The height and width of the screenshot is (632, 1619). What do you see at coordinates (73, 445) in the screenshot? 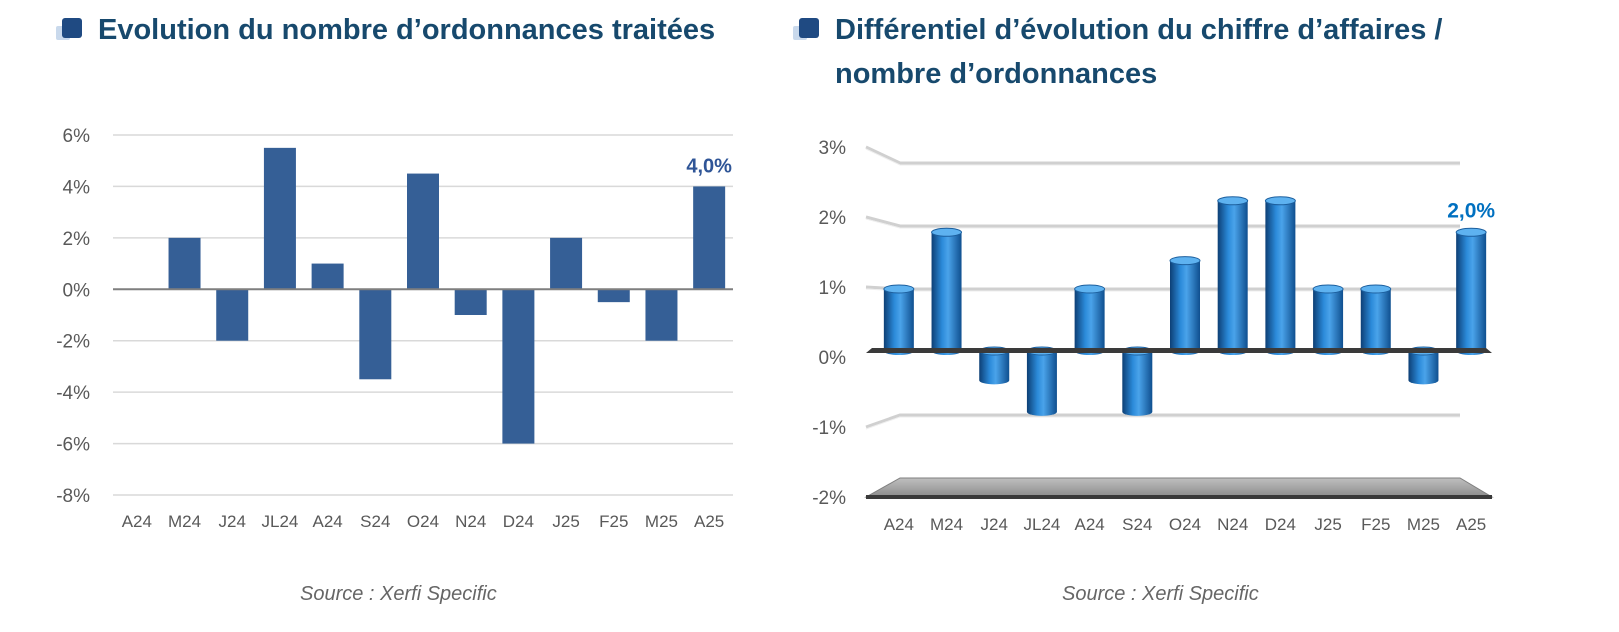
I see `y-tick-label: -6%` at bounding box center [73, 445].